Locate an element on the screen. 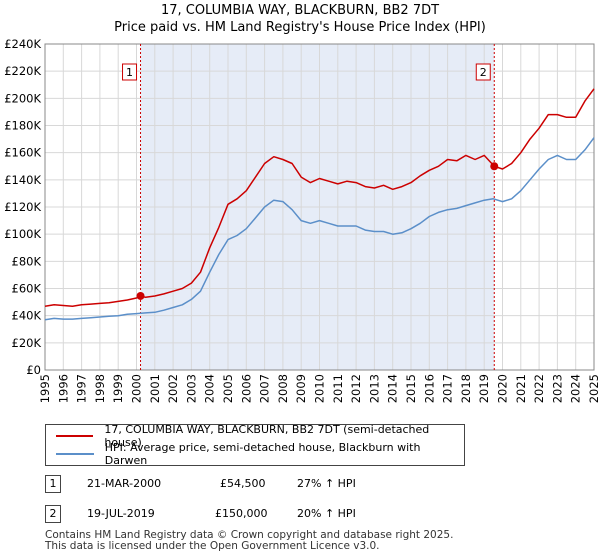 This screenshot has height=560, width=600. x-tick-label: 2020 is located at coordinates (503, 388).